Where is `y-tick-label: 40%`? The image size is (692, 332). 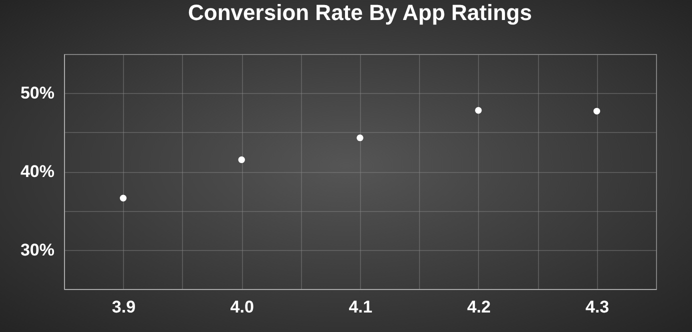
y-tick-label: 40% is located at coordinates (37, 171).